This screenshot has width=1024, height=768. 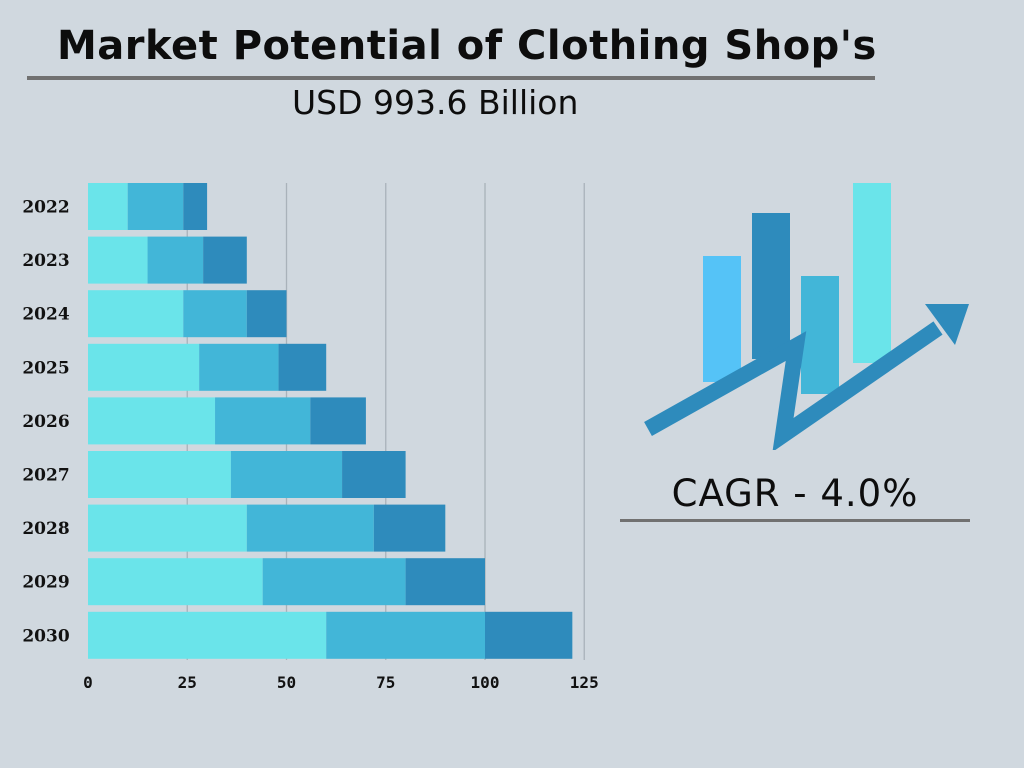 I want to click on trend-arrow-line, so click(x=793, y=385).